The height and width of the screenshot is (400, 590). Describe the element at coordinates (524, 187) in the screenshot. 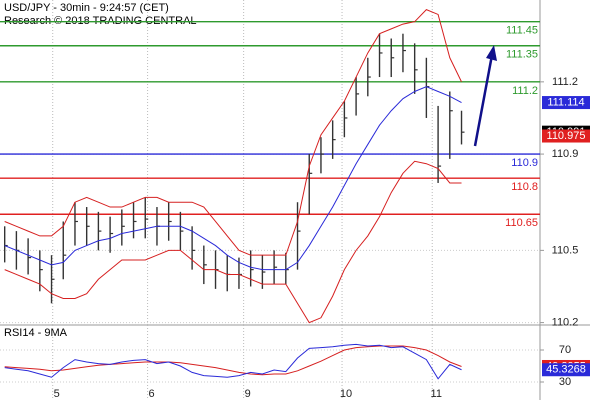

I see `level-label: 110.8` at that location.